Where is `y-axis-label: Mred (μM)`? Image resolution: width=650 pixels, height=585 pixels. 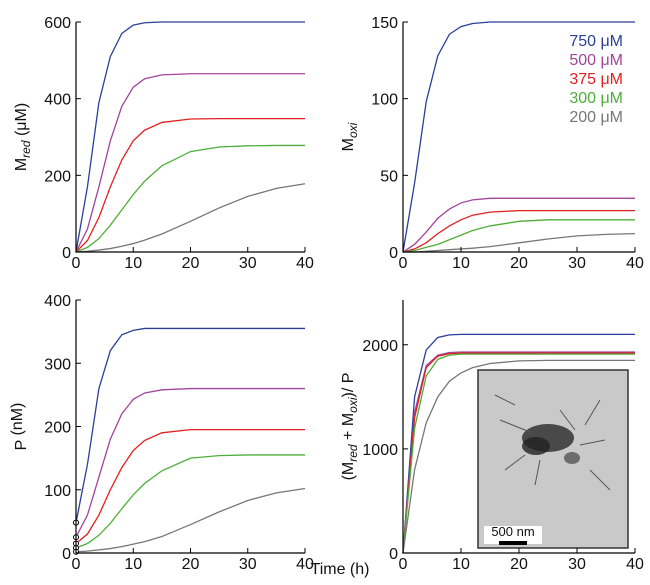 y-axis-label: Mred (μM) is located at coordinates (23, 137).